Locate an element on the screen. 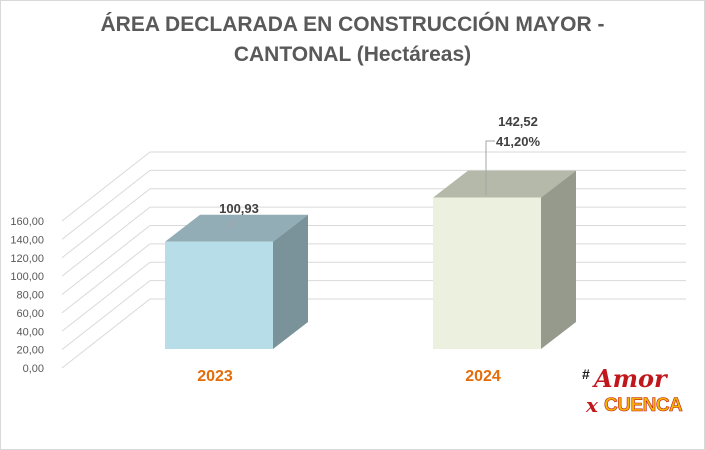  category-label-2023: 2023 is located at coordinates (215, 376).